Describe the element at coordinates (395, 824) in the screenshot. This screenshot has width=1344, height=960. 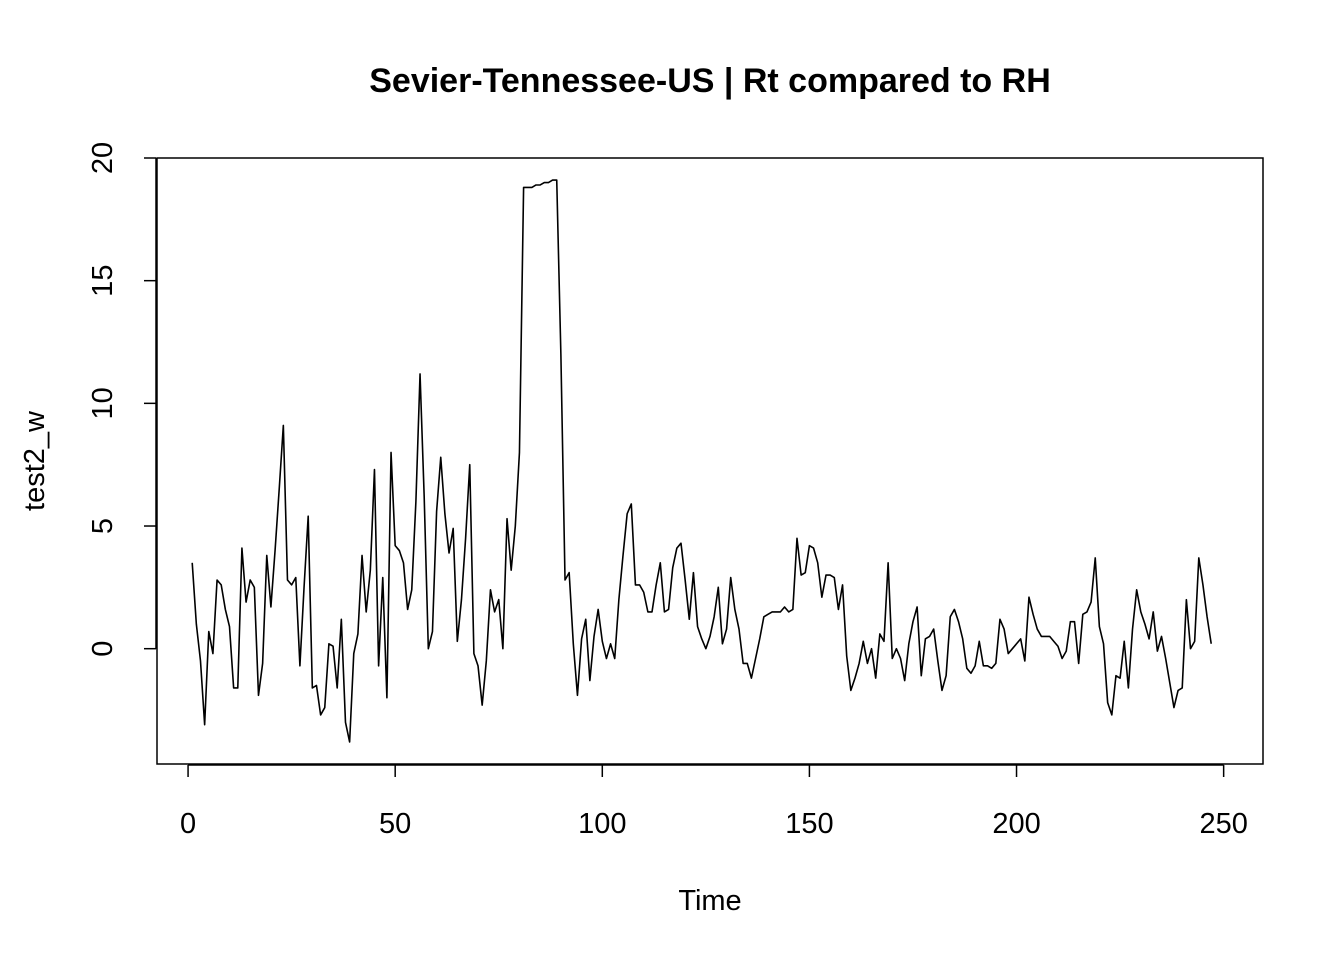
I see `x-tick-label: 50` at that location.